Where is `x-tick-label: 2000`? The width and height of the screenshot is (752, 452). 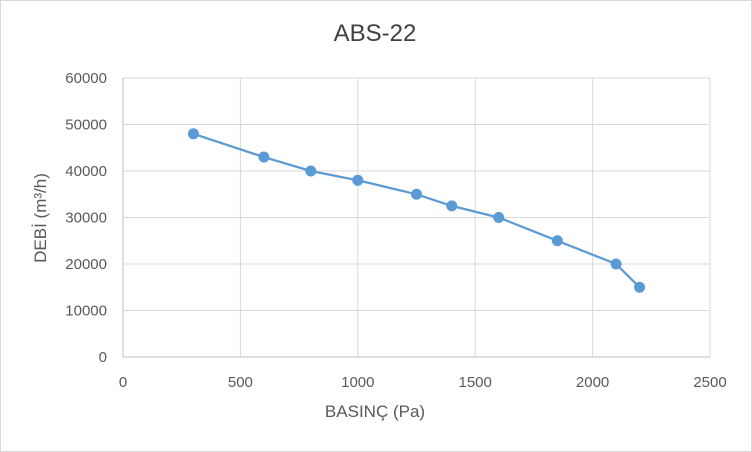
x-tick-label: 2000 is located at coordinates (592, 382).